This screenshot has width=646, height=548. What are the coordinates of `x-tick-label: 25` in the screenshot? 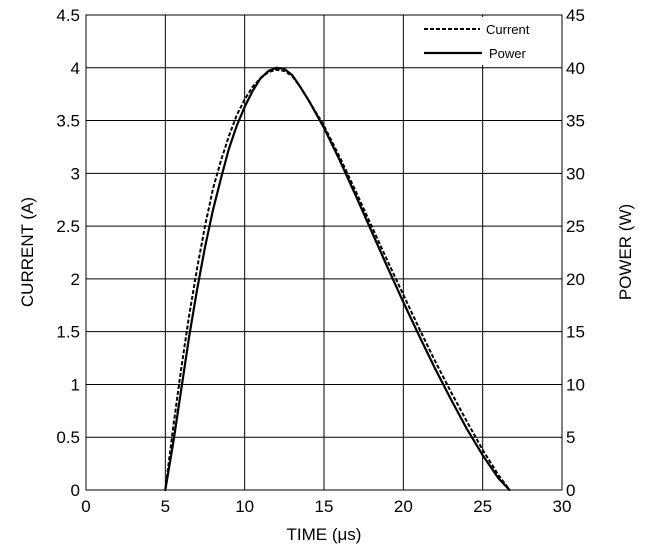 It's located at (482, 506).